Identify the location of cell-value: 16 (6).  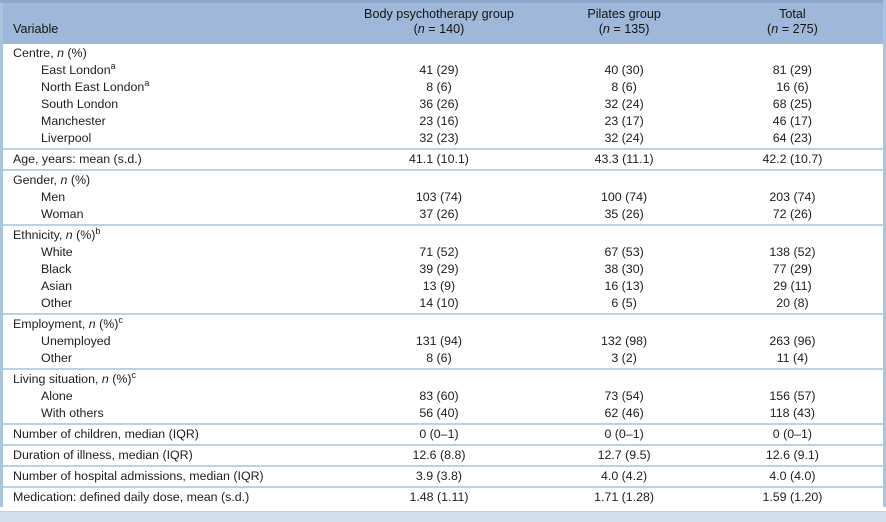
(792, 87).